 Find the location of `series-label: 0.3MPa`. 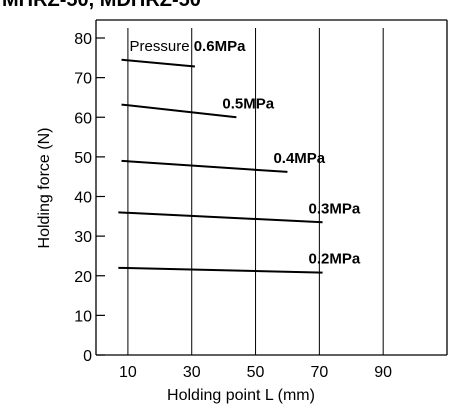

series-label: 0.3MPa is located at coordinates (335, 208).